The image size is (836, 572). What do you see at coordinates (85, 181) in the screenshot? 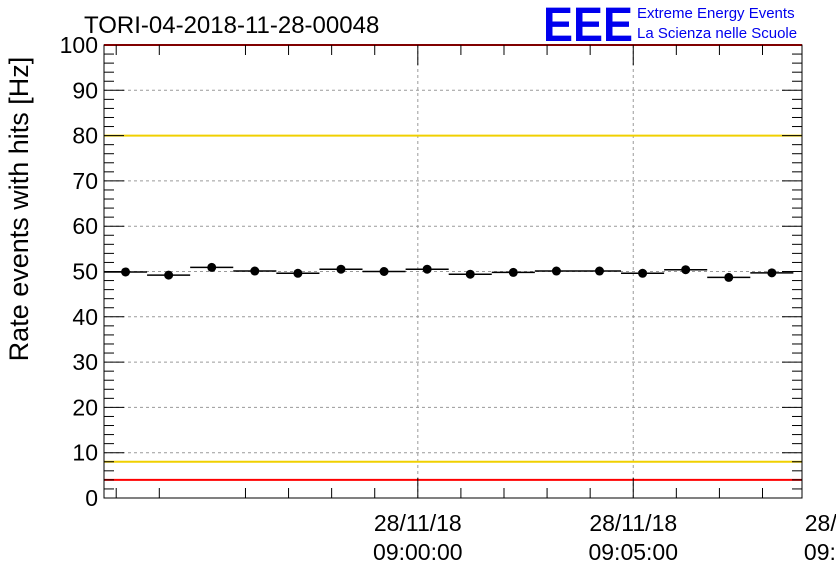
I see `y-tick-label: 70` at bounding box center [85, 181].